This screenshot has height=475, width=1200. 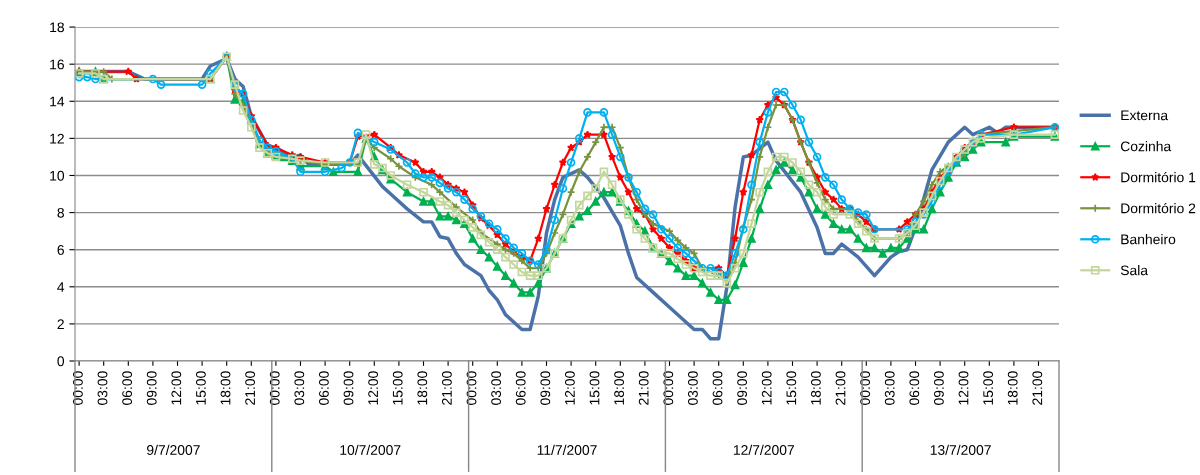 I want to click on legend-label: Sala, so click(x=1134, y=270).